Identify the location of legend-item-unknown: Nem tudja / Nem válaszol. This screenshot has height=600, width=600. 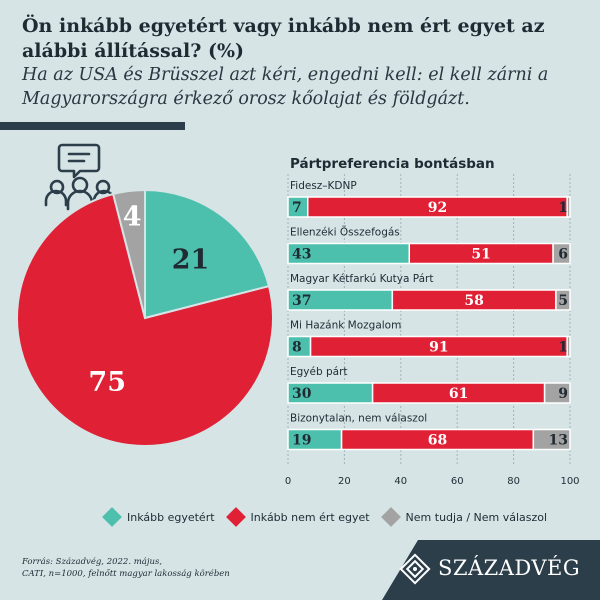
(464, 517).